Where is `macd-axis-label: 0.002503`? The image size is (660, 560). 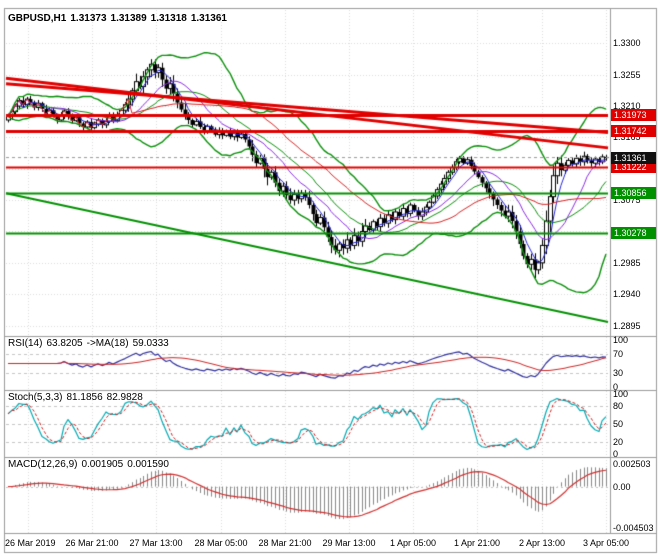
macd-axis-label: 0.002503 is located at coordinates (632, 464).